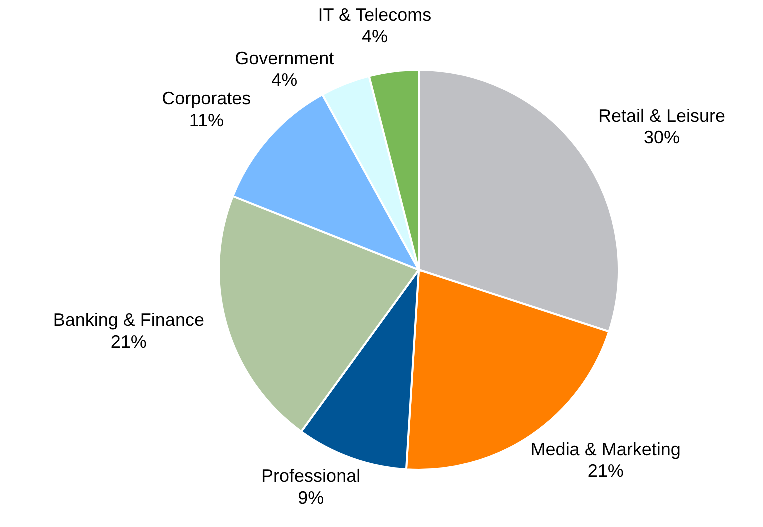 The width and height of the screenshot is (763, 527). What do you see at coordinates (311, 476) in the screenshot?
I see `slice-label: Professional` at bounding box center [311, 476].